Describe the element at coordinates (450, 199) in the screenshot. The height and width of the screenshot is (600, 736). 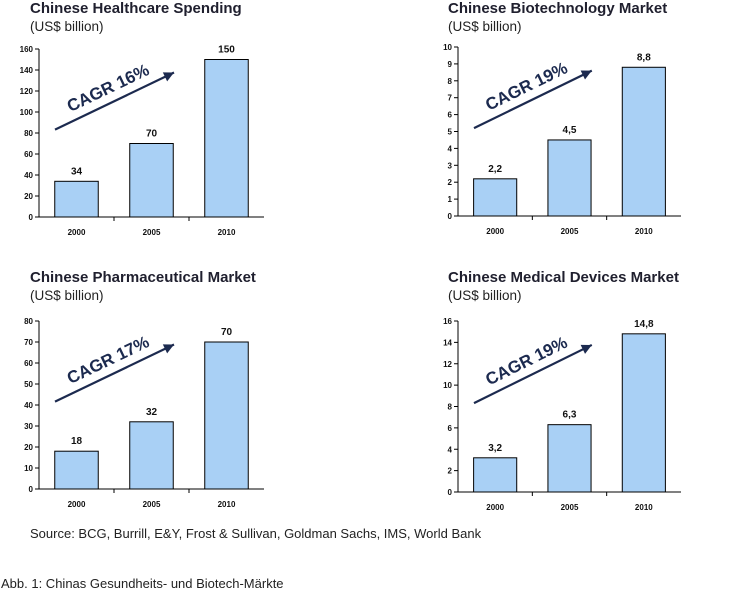
I see `y-tick-label: 1` at that location.